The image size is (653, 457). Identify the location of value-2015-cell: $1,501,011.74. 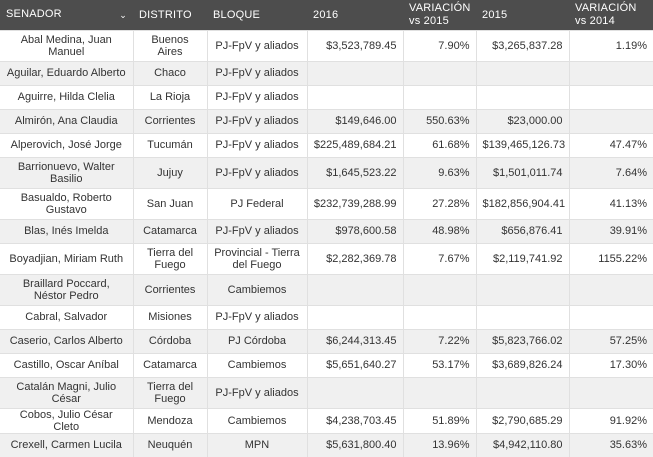
(523, 172).